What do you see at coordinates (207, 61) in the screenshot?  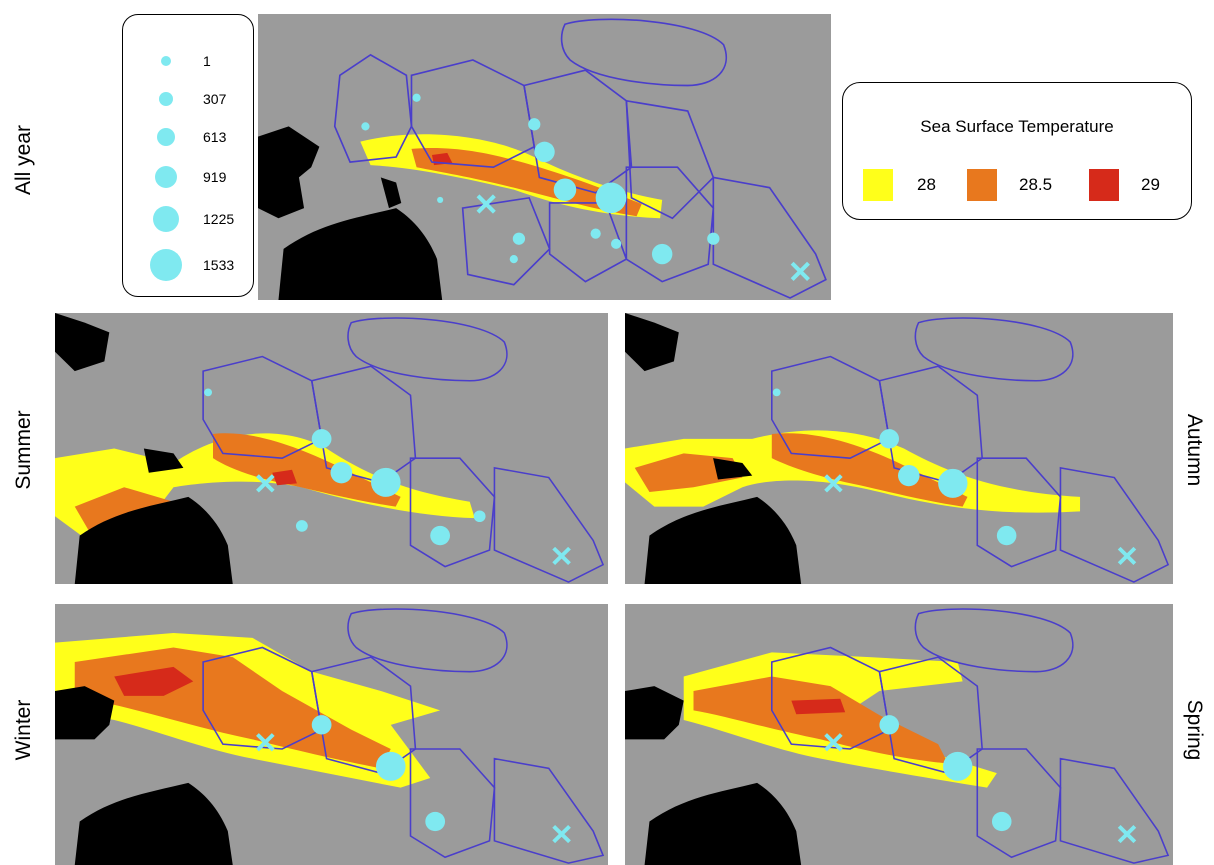 I see `size-legend-label: 1` at bounding box center [207, 61].